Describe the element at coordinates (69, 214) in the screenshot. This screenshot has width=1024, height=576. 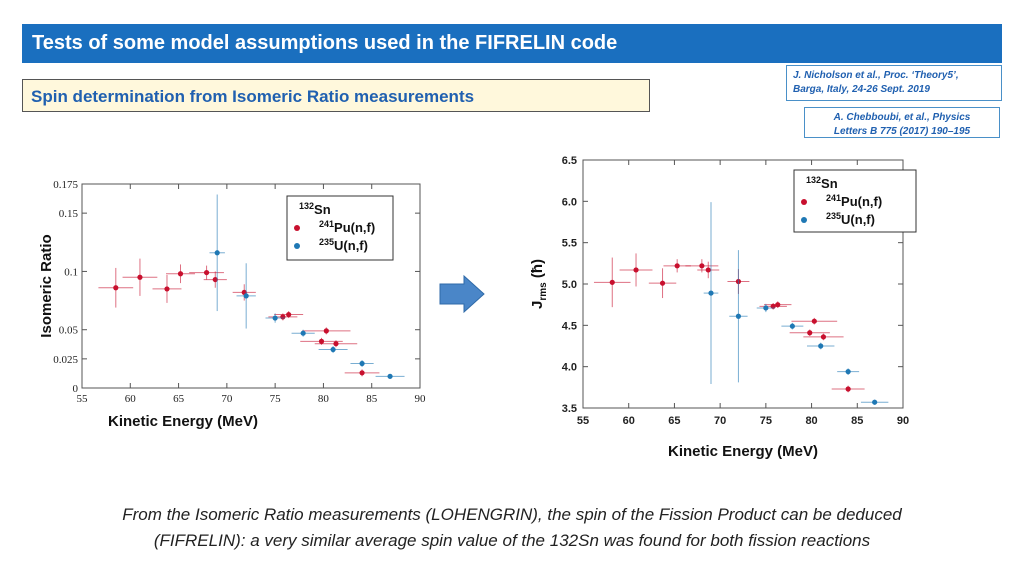
I see `y-tick-label: 0.15` at that location.